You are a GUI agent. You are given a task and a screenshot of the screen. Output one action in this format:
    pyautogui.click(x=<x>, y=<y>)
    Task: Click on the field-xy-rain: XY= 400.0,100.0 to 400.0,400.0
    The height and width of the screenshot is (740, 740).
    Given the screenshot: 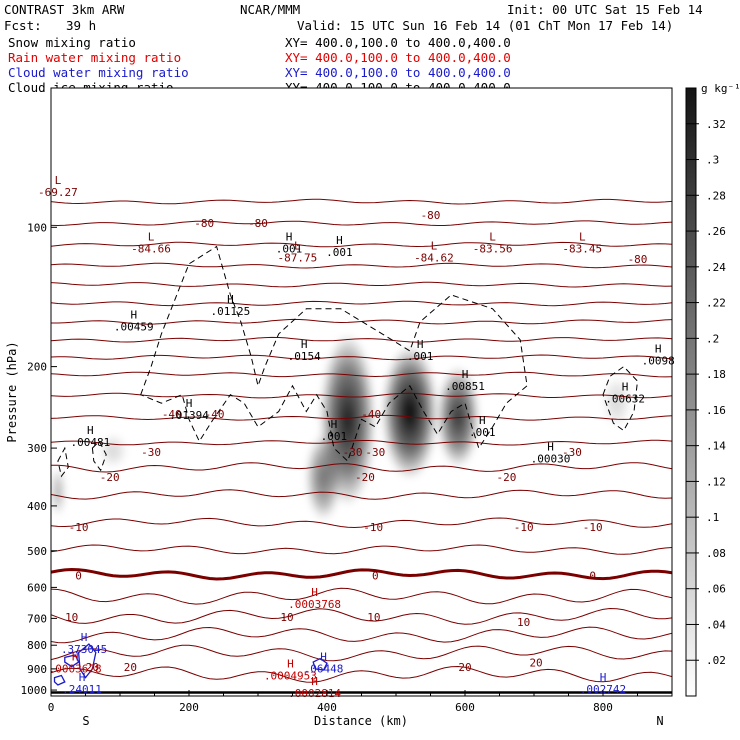 What is the action you would take?
    pyautogui.click(x=398, y=57)
    